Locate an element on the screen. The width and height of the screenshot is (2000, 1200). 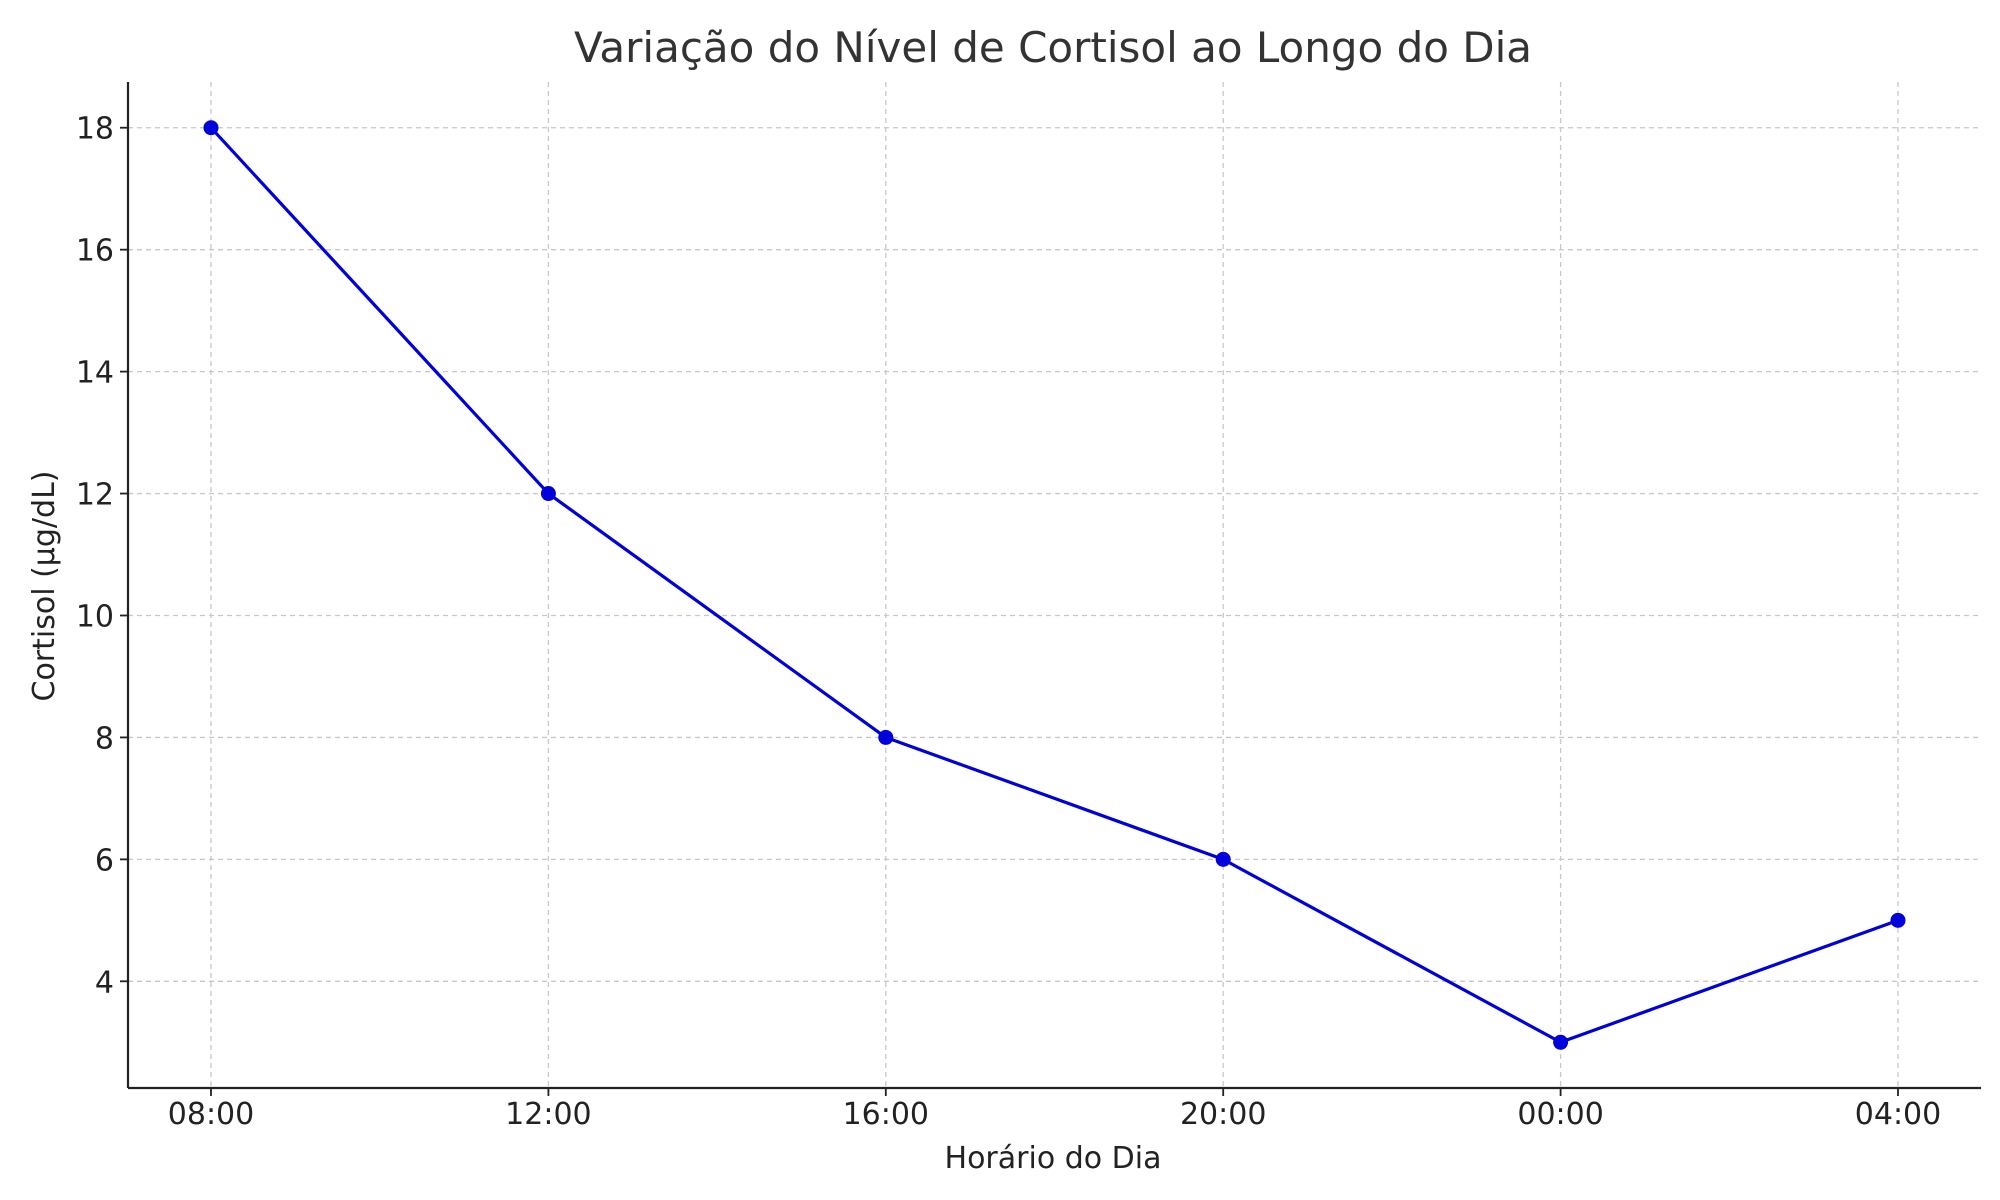
y-axis-title: Cortisol (µg/dL) is located at coordinates (44, 586).